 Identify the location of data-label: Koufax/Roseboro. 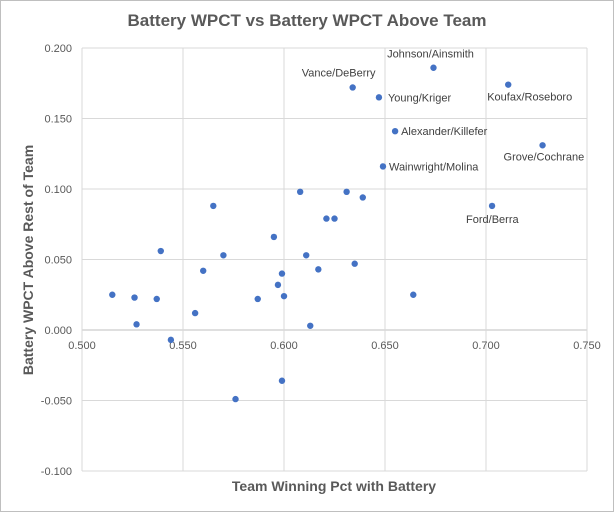
(529, 98).